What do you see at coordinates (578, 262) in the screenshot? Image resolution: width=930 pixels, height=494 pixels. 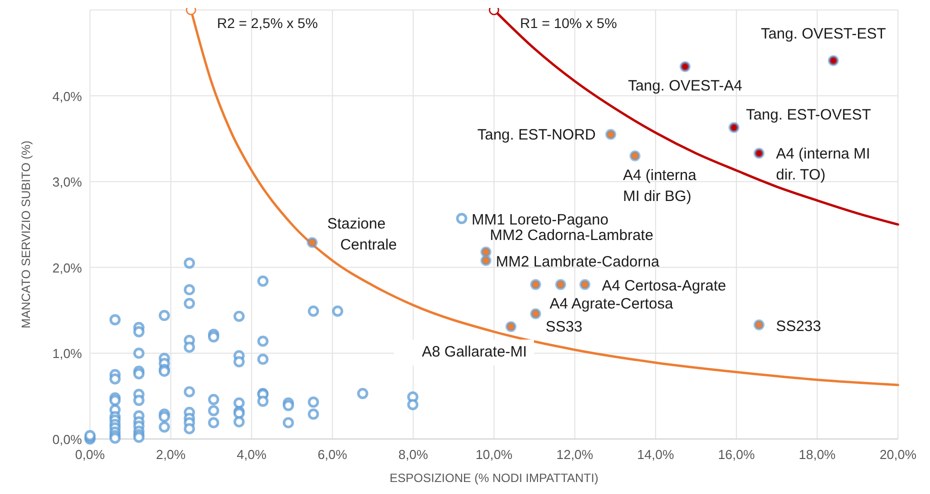 I see `annotation: MM2 Lambrate-Cadorna` at bounding box center [578, 262].